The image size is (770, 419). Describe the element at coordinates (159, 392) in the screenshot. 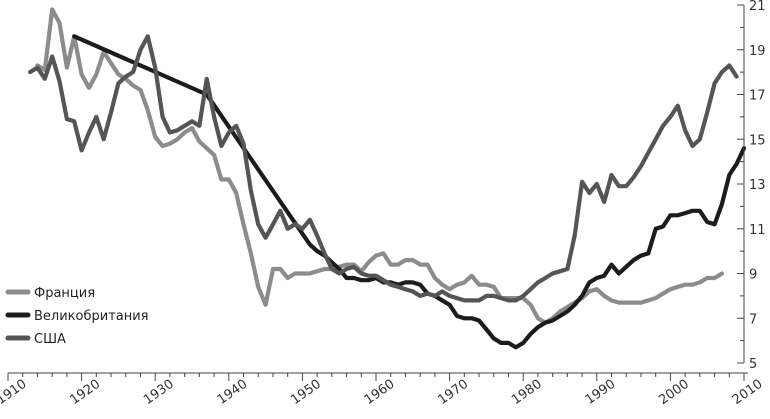

I see `x-tick-label: 1930` at that location.